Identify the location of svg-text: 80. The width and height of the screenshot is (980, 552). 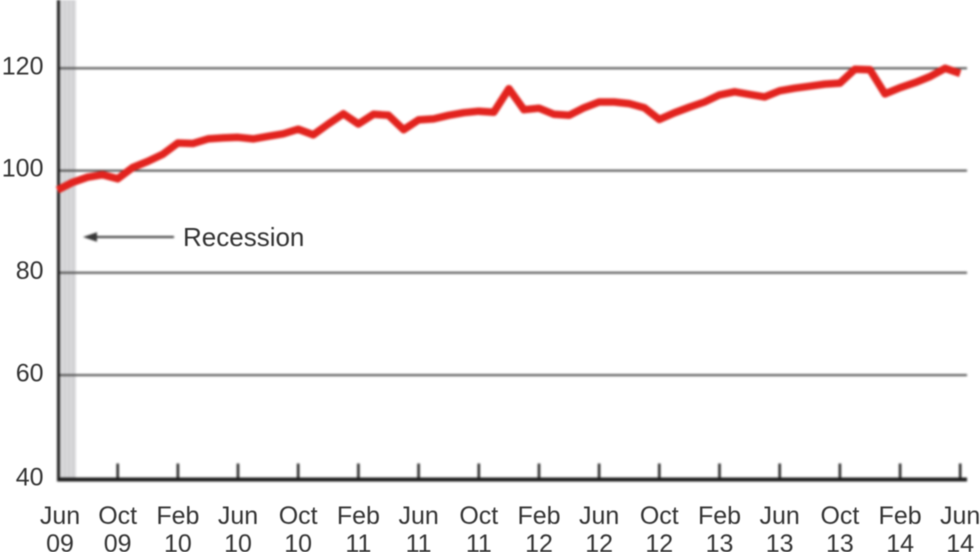
(30, 271).